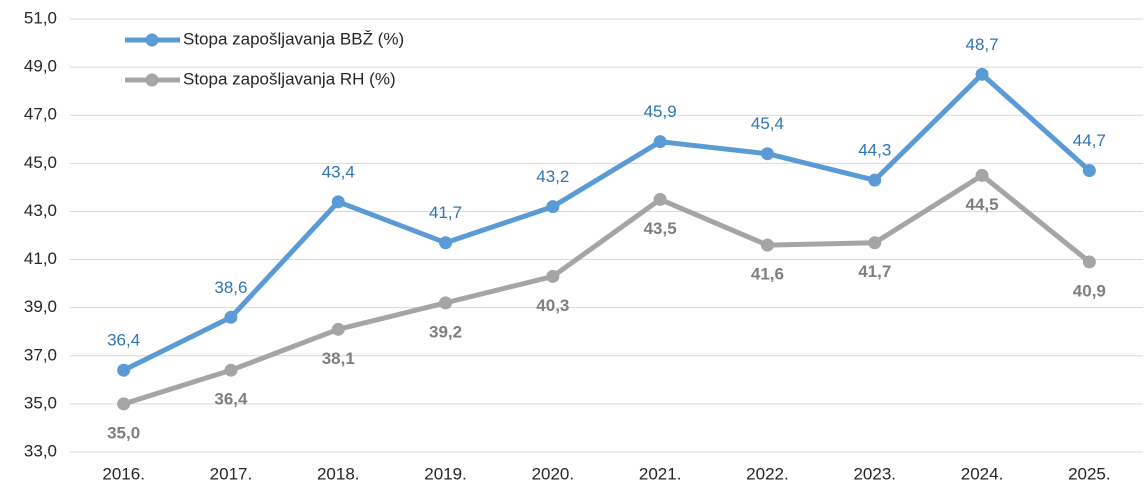  I want to click on x-tick-label: 2024., so click(982, 473).